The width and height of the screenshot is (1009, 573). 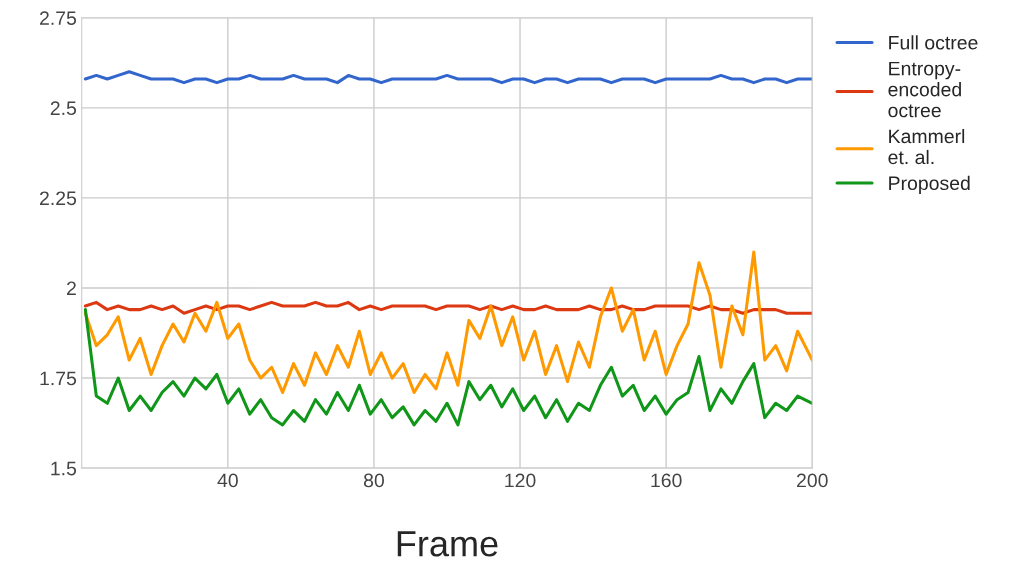 What do you see at coordinates (63, 108) in the screenshot?
I see `y-tick-label: 2.5` at bounding box center [63, 108].